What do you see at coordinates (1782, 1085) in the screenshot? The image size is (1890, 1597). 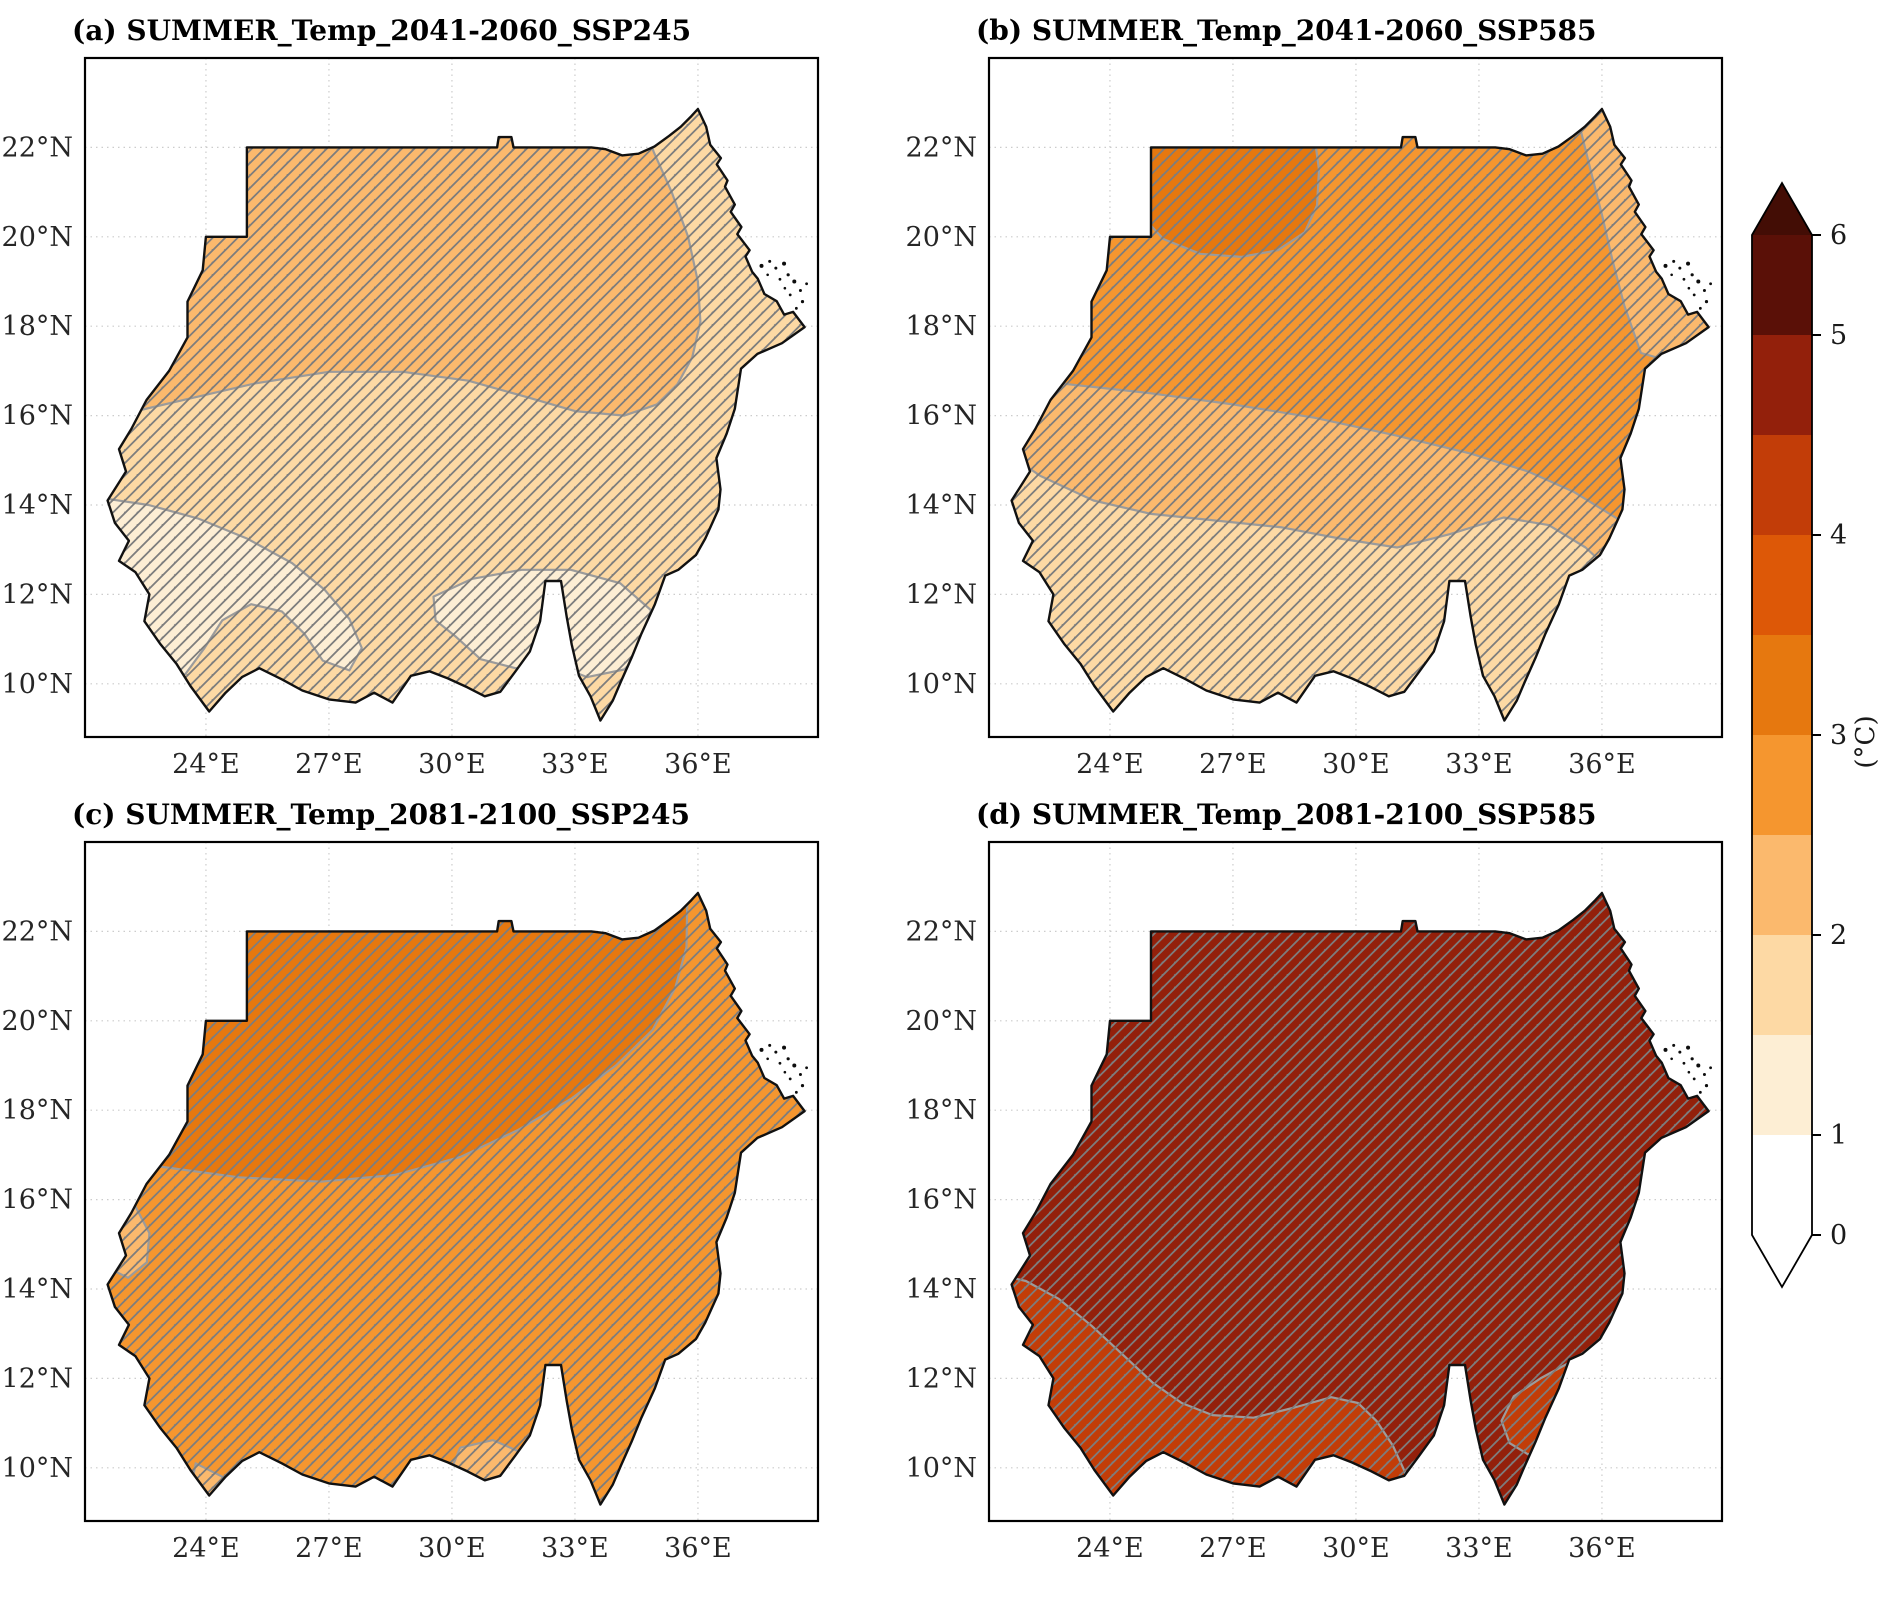 I see `colorbar-bin-1–1.5` at bounding box center [1782, 1085].